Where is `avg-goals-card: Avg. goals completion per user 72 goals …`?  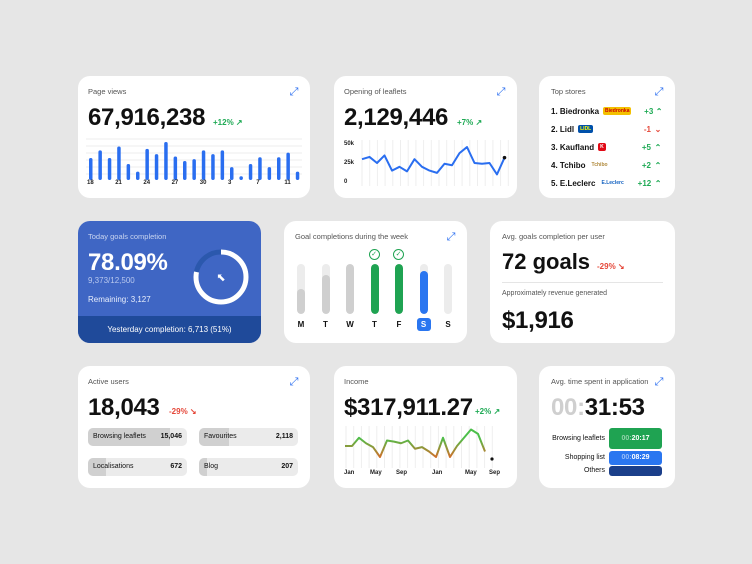 avg-goals-card: Avg. goals completion per user 72 goals … is located at coordinates (582, 282).